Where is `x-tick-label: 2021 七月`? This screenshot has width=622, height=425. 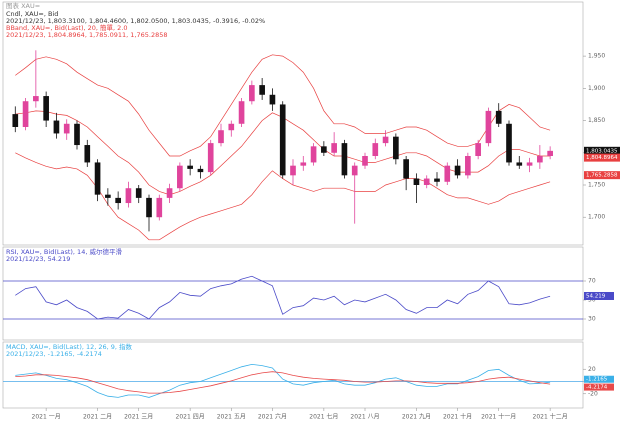
x-tick-label: 2021 七月 is located at coordinates (323, 417).